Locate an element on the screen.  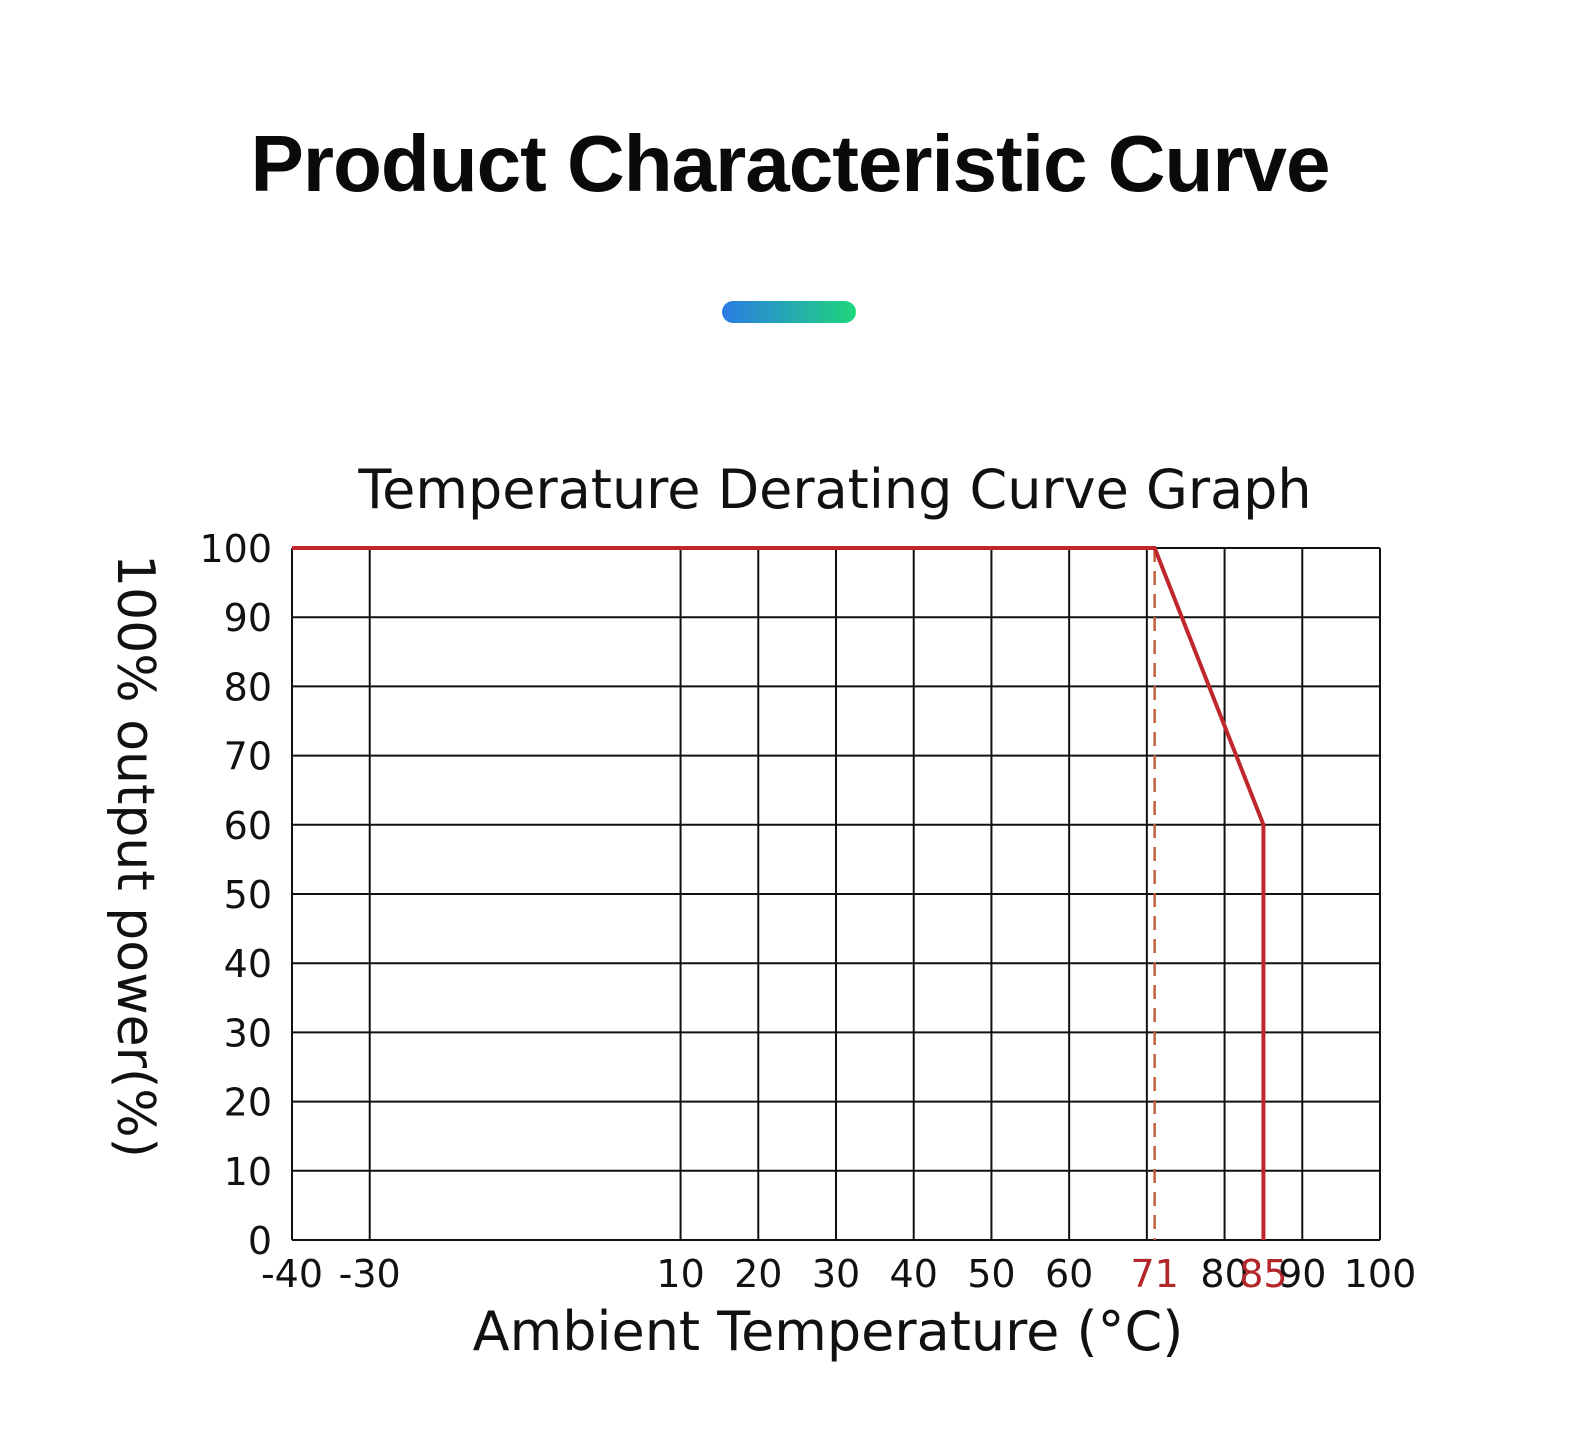
y-axis-ticks: 0 10 20 30 40 50 60 70 80 90 100 is located at coordinates (235, 895).